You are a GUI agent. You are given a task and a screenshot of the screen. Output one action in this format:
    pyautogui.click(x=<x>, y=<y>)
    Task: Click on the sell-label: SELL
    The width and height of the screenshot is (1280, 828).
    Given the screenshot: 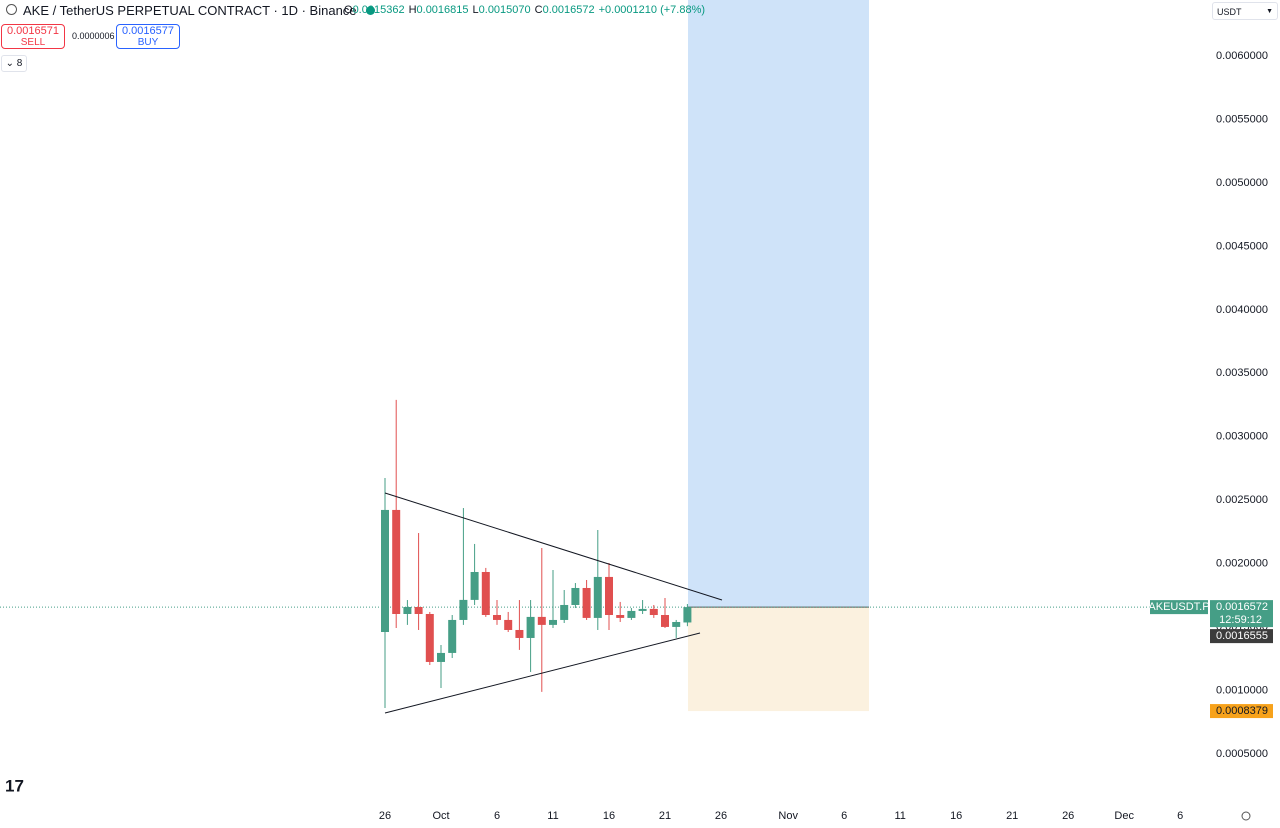 What is the action you would take?
    pyautogui.click(x=33, y=42)
    